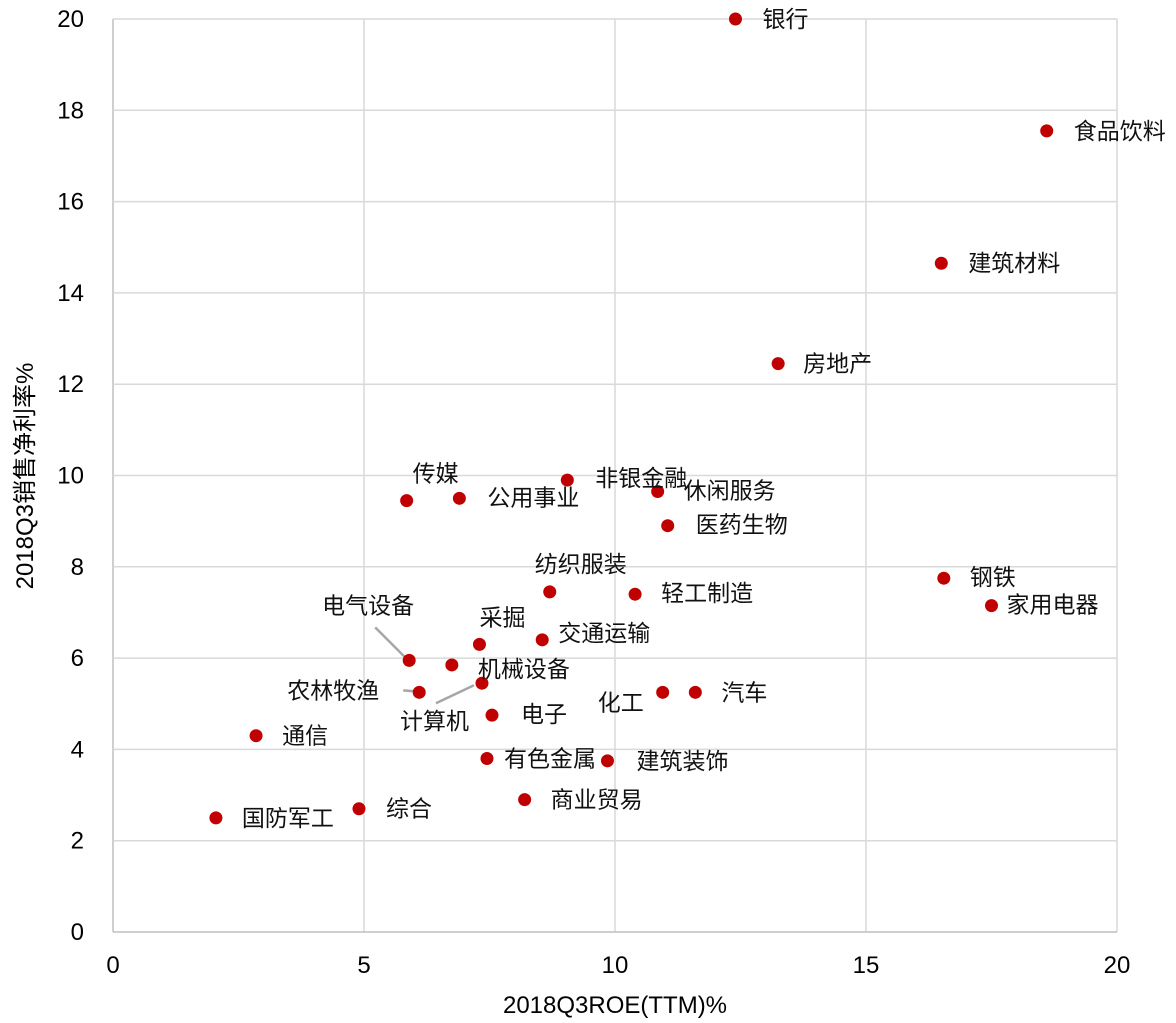 The image size is (1176, 1023). What do you see at coordinates (77, 749) in the screenshot?
I see `y-tick-label: 4` at bounding box center [77, 749].